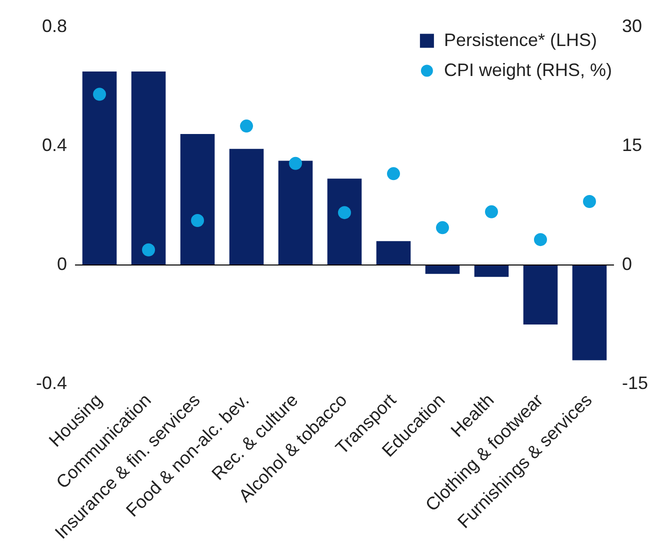  What do you see at coordinates (528, 70) in the screenshot?
I see `legend-label: CPI weight (RHS, %)` at bounding box center [528, 70].